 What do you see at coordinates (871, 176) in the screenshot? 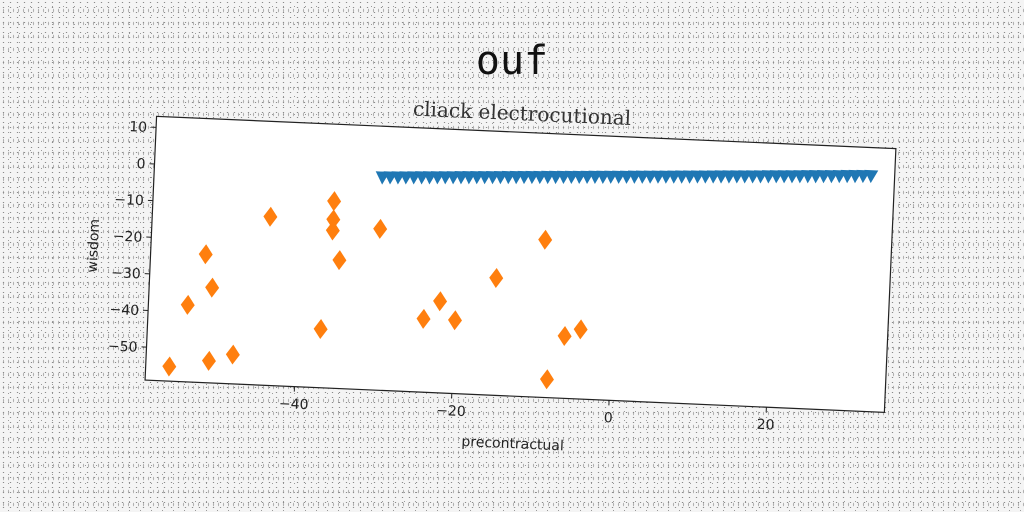
I see `triangle-marker` at bounding box center [871, 176].